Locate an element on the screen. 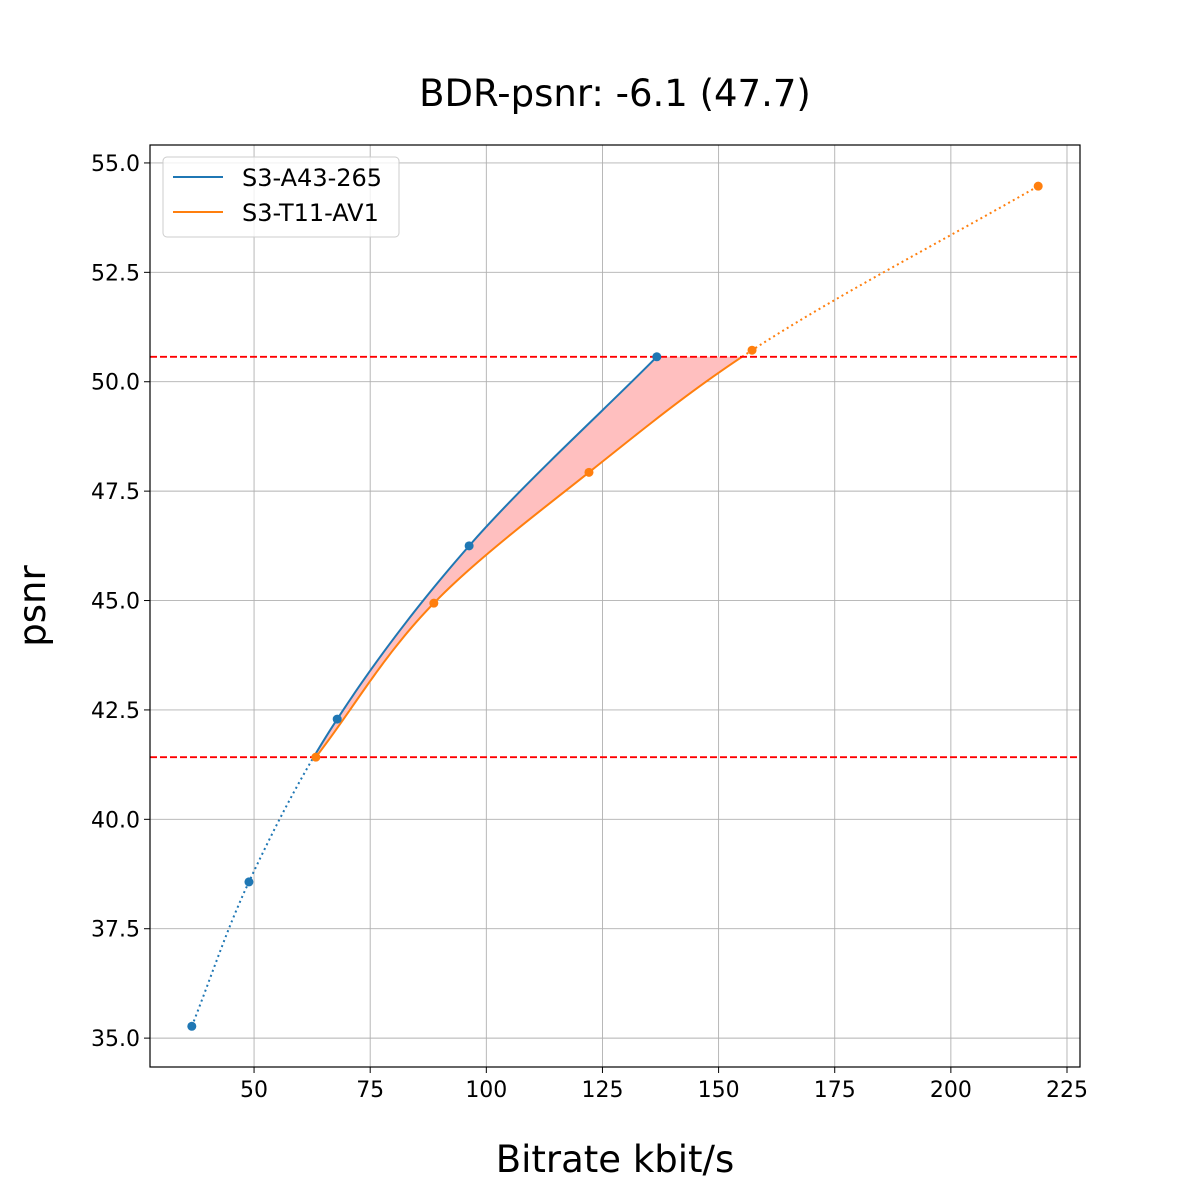 The height and width of the screenshot is (1204, 1200). y-tick-label: 40.0 is located at coordinates (115, 820).